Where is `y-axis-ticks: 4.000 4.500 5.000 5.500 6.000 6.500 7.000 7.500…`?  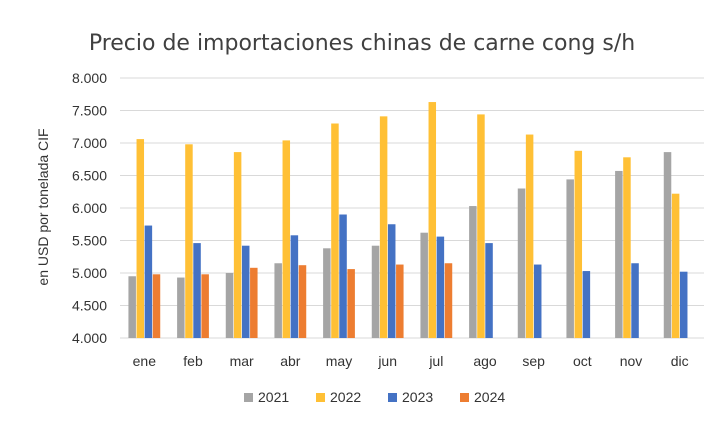 y-axis-ticks: 4.000 4.500 5.000 5.500 6.000 6.500 7.000 7.500… is located at coordinates (89, 208).